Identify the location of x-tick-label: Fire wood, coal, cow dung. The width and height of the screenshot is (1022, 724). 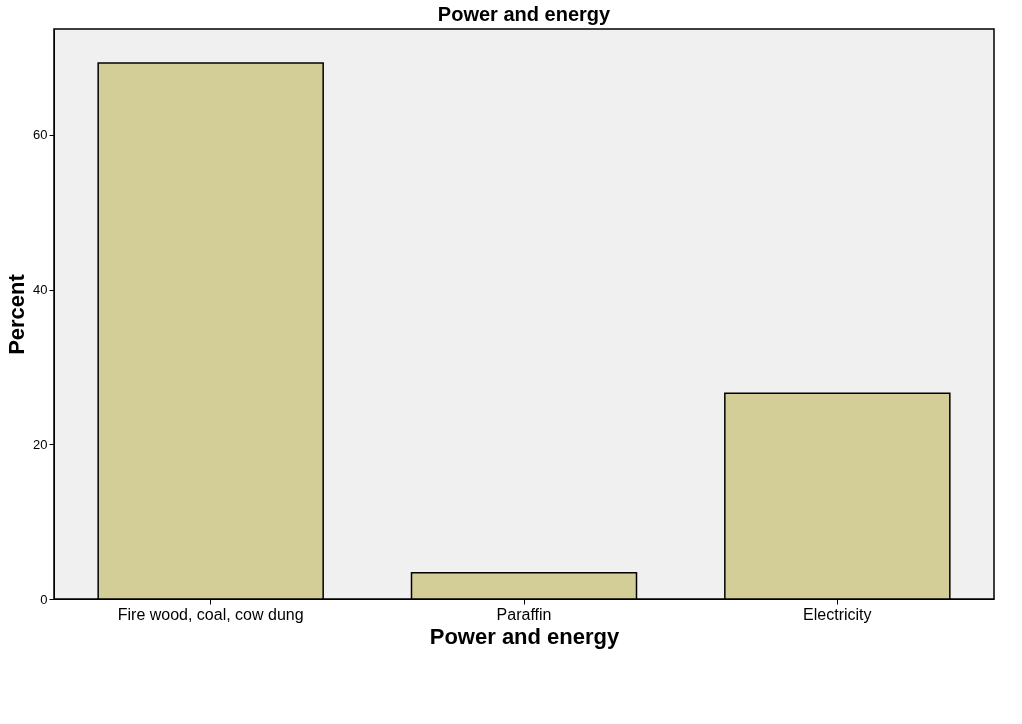
(210, 614).